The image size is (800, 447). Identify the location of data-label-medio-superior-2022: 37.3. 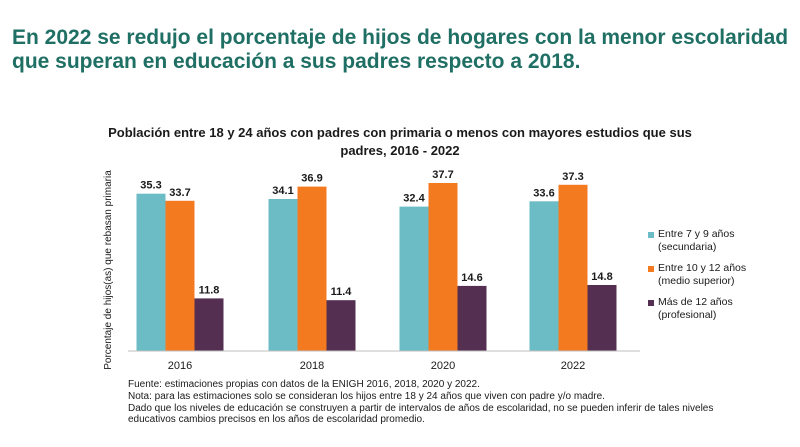
(572, 177).